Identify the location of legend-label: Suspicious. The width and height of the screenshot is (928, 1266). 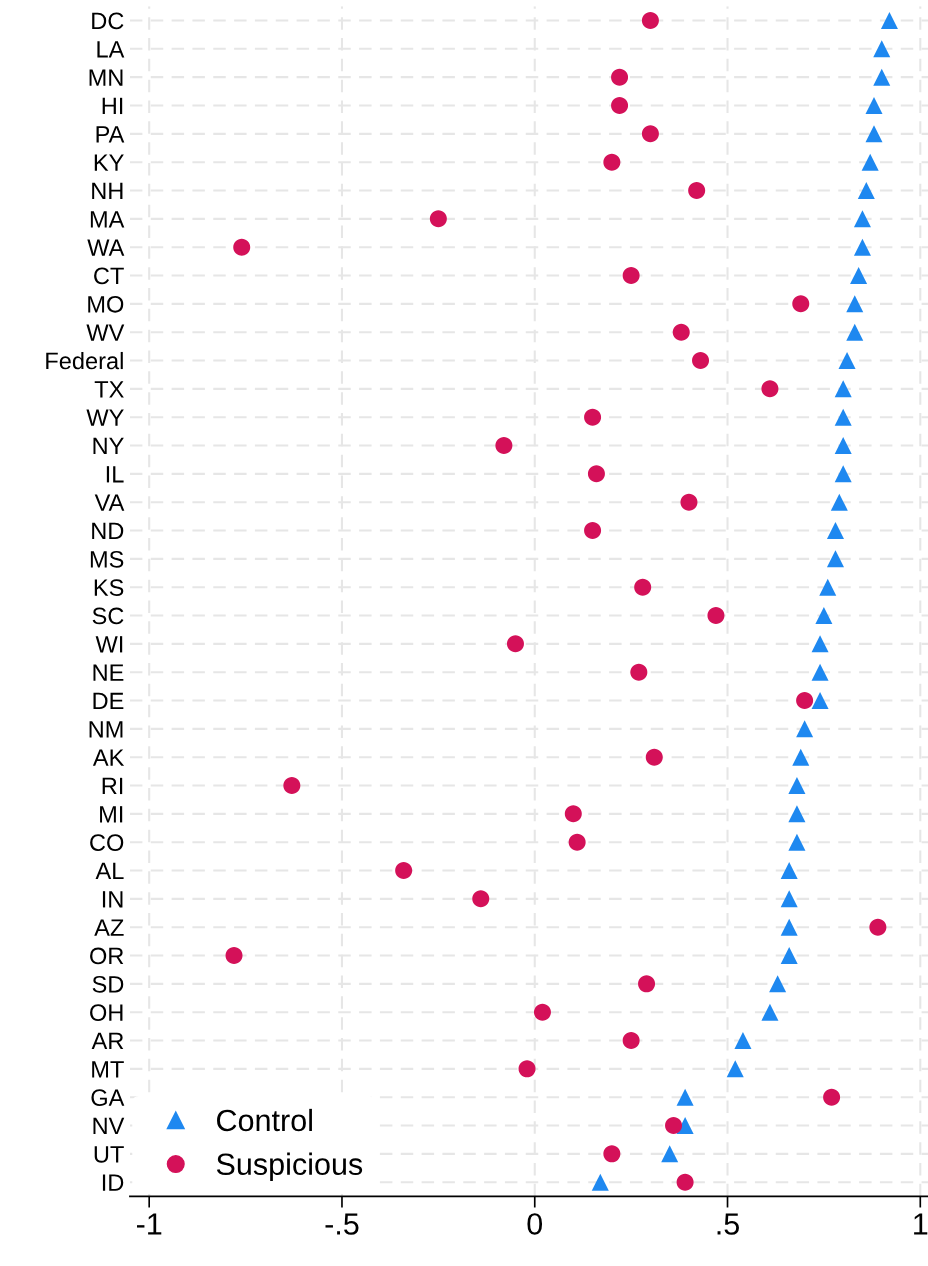
(289, 1167).